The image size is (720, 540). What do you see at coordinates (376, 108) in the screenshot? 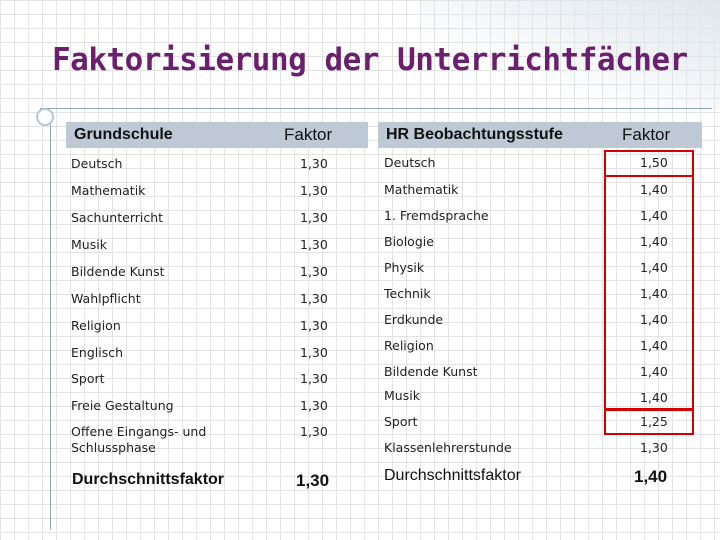
I see `title-divider` at bounding box center [376, 108].